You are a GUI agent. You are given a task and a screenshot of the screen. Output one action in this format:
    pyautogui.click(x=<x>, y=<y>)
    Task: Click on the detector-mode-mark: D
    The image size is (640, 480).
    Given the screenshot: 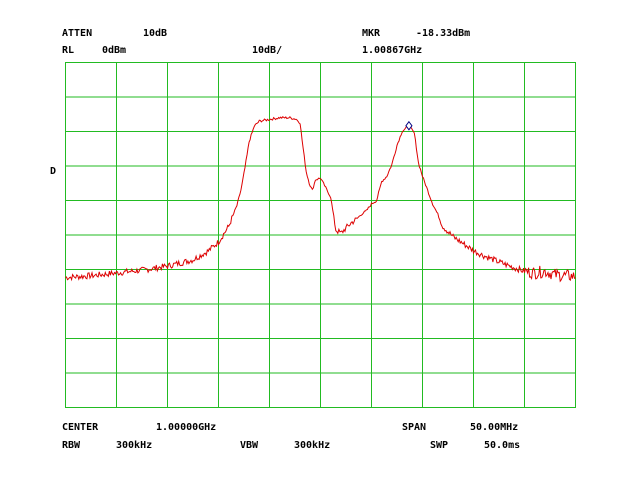 What is the action you would take?
    pyautogui.click(x=53, y=171)
    